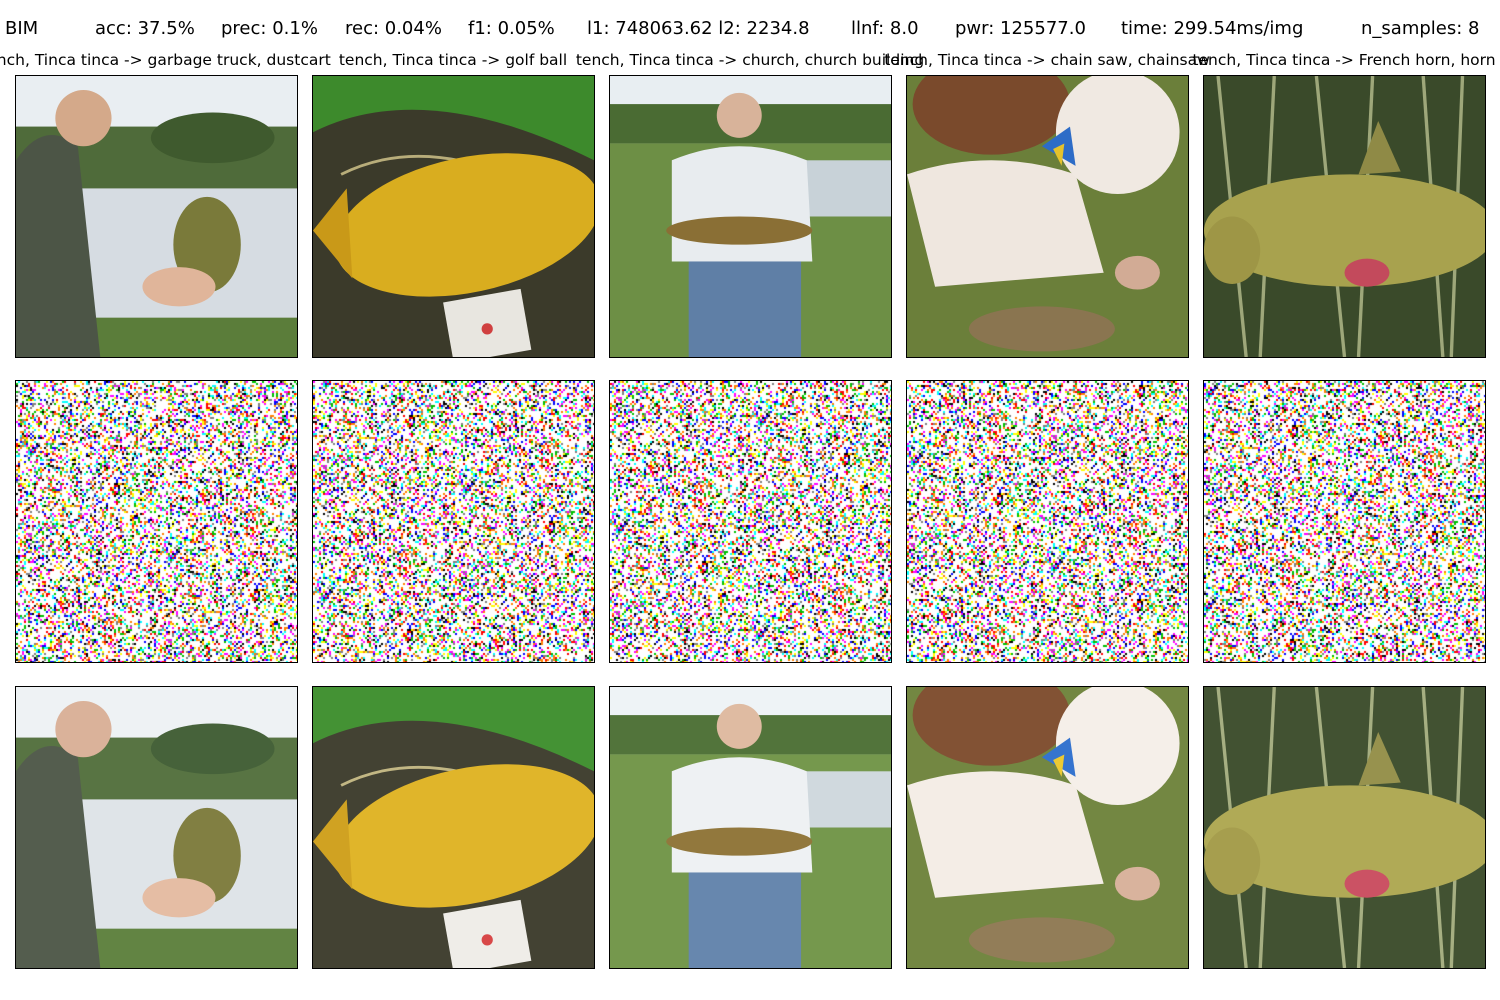 This screenshot has height=1000, width=1500. I want to click on adversarial-image-fish-reeds, so click(1344, 827).